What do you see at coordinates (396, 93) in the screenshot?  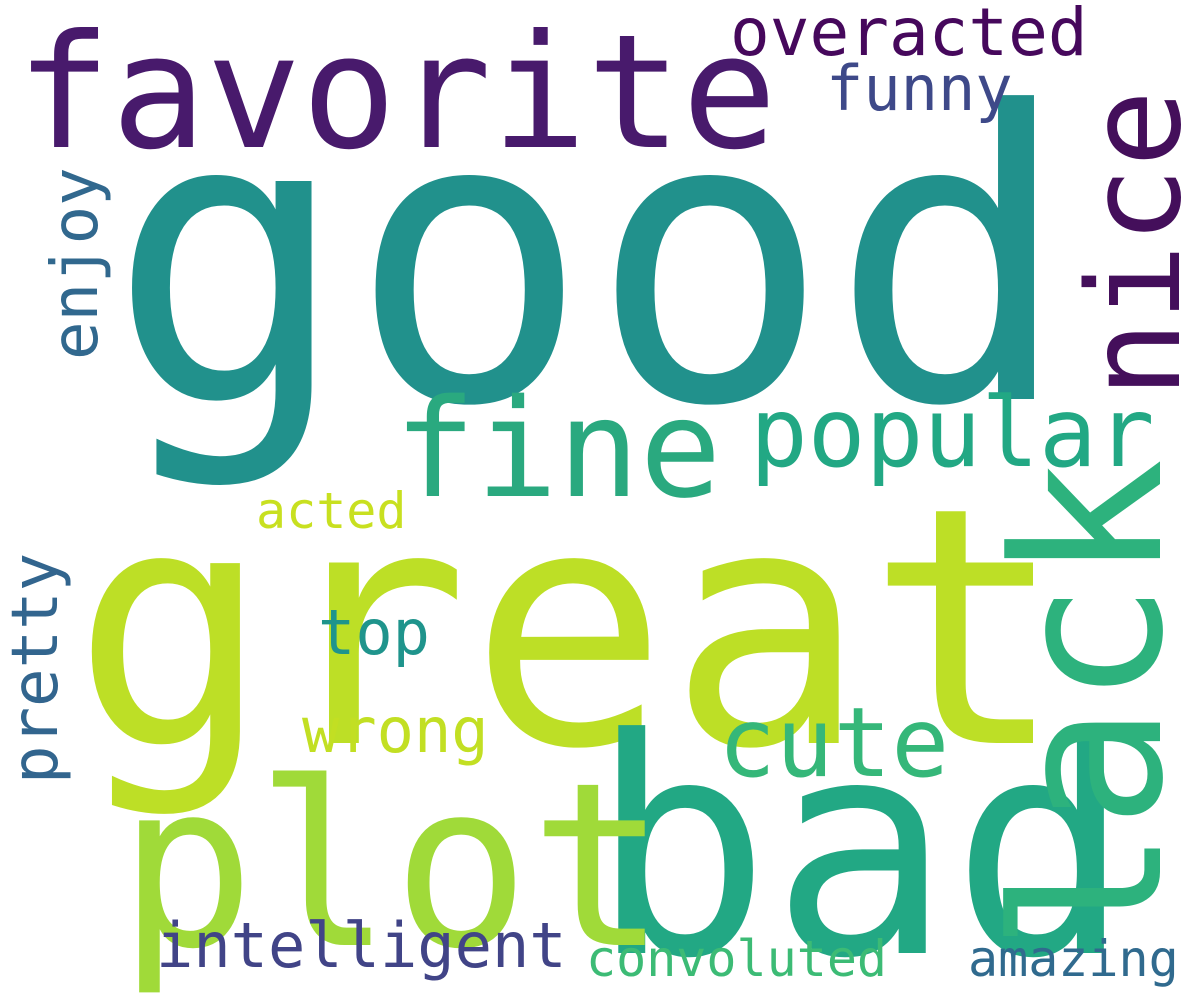 I see `word-favorite: favorite` at bounding box center [396, 93].